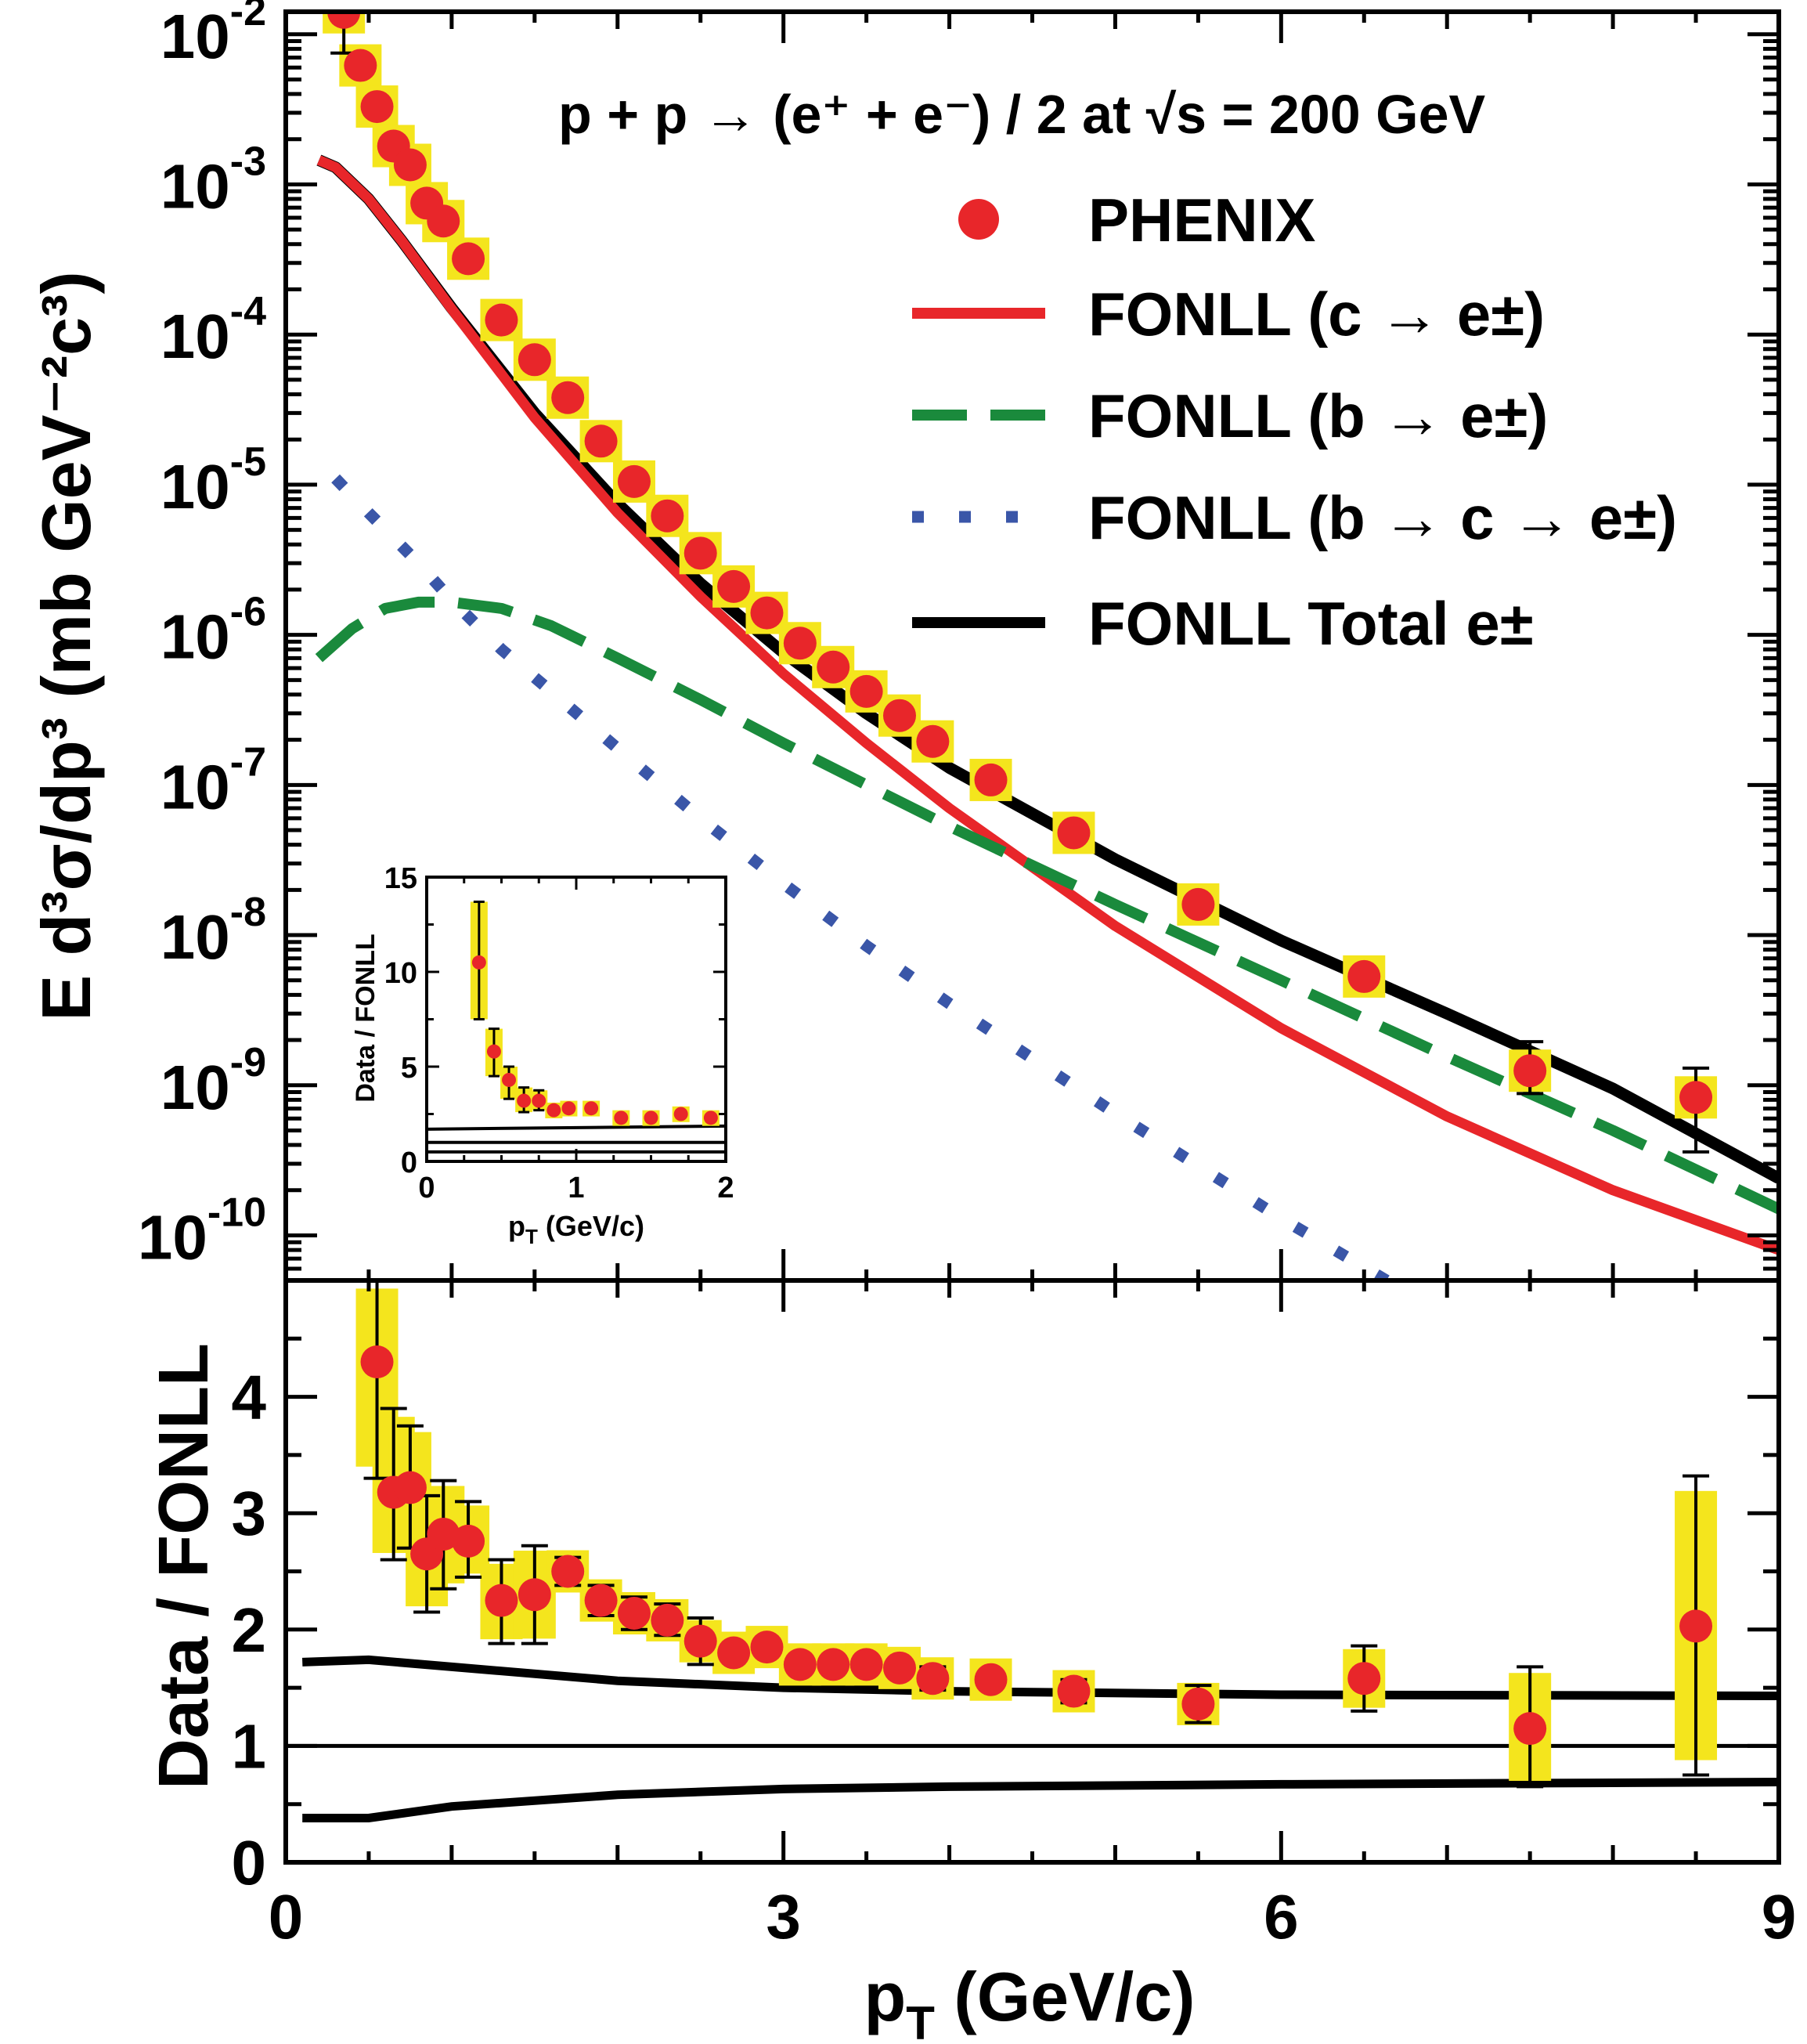 The image size is (1807, 2044). What do you see at coordinates (1318, 415) in the screenshot?
I see `legend-label-b: FONLL (b → e±)` at bounding box center [1318, 415].